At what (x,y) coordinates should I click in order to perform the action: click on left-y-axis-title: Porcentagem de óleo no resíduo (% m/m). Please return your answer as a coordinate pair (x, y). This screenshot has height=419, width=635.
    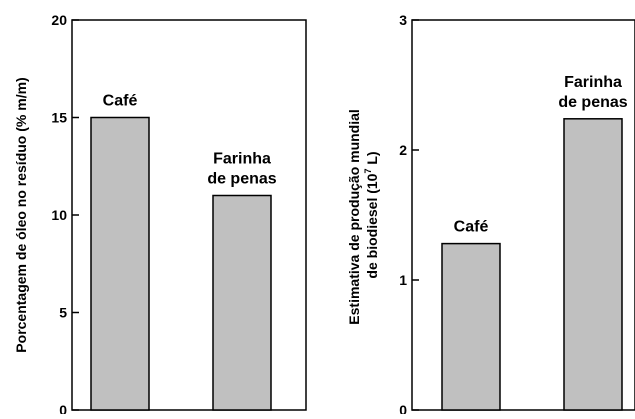
    Looking at the image, I should click on (21, 214).